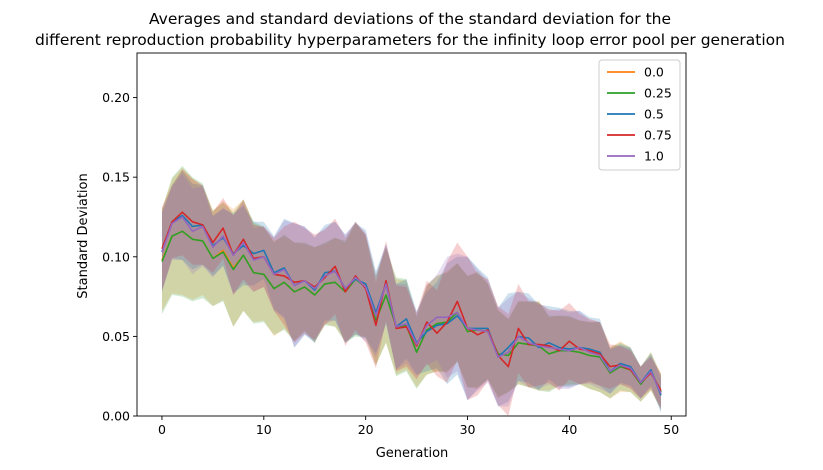  I want to click on y-tick-label: 0.15, so click(116, 177).